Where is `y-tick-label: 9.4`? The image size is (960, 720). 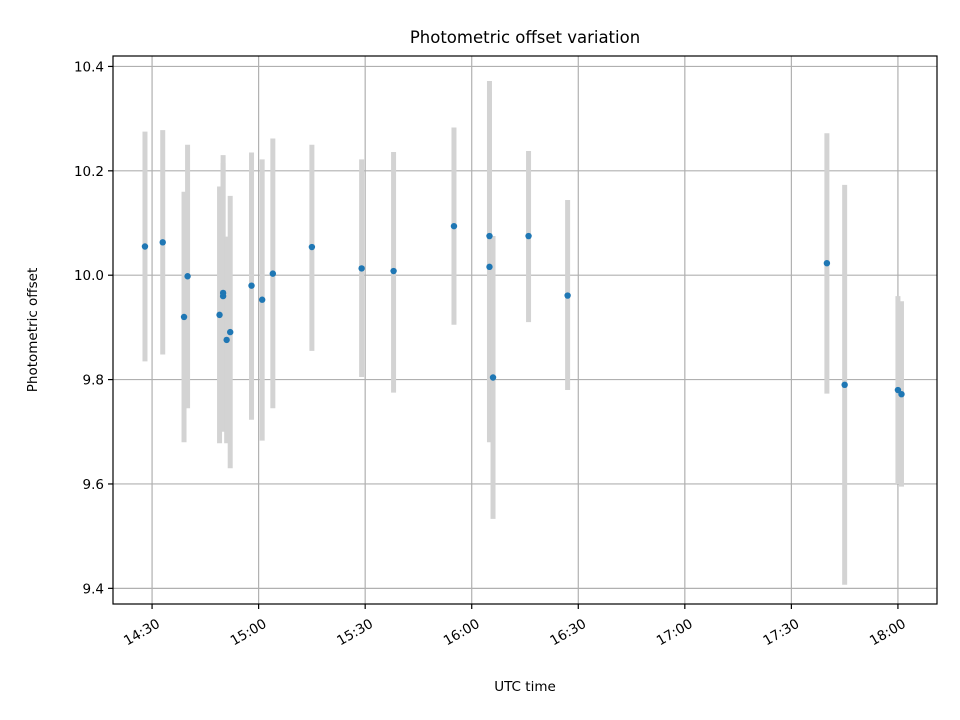 y-tick-label: 9.4 is located at coordinates (93, 589).